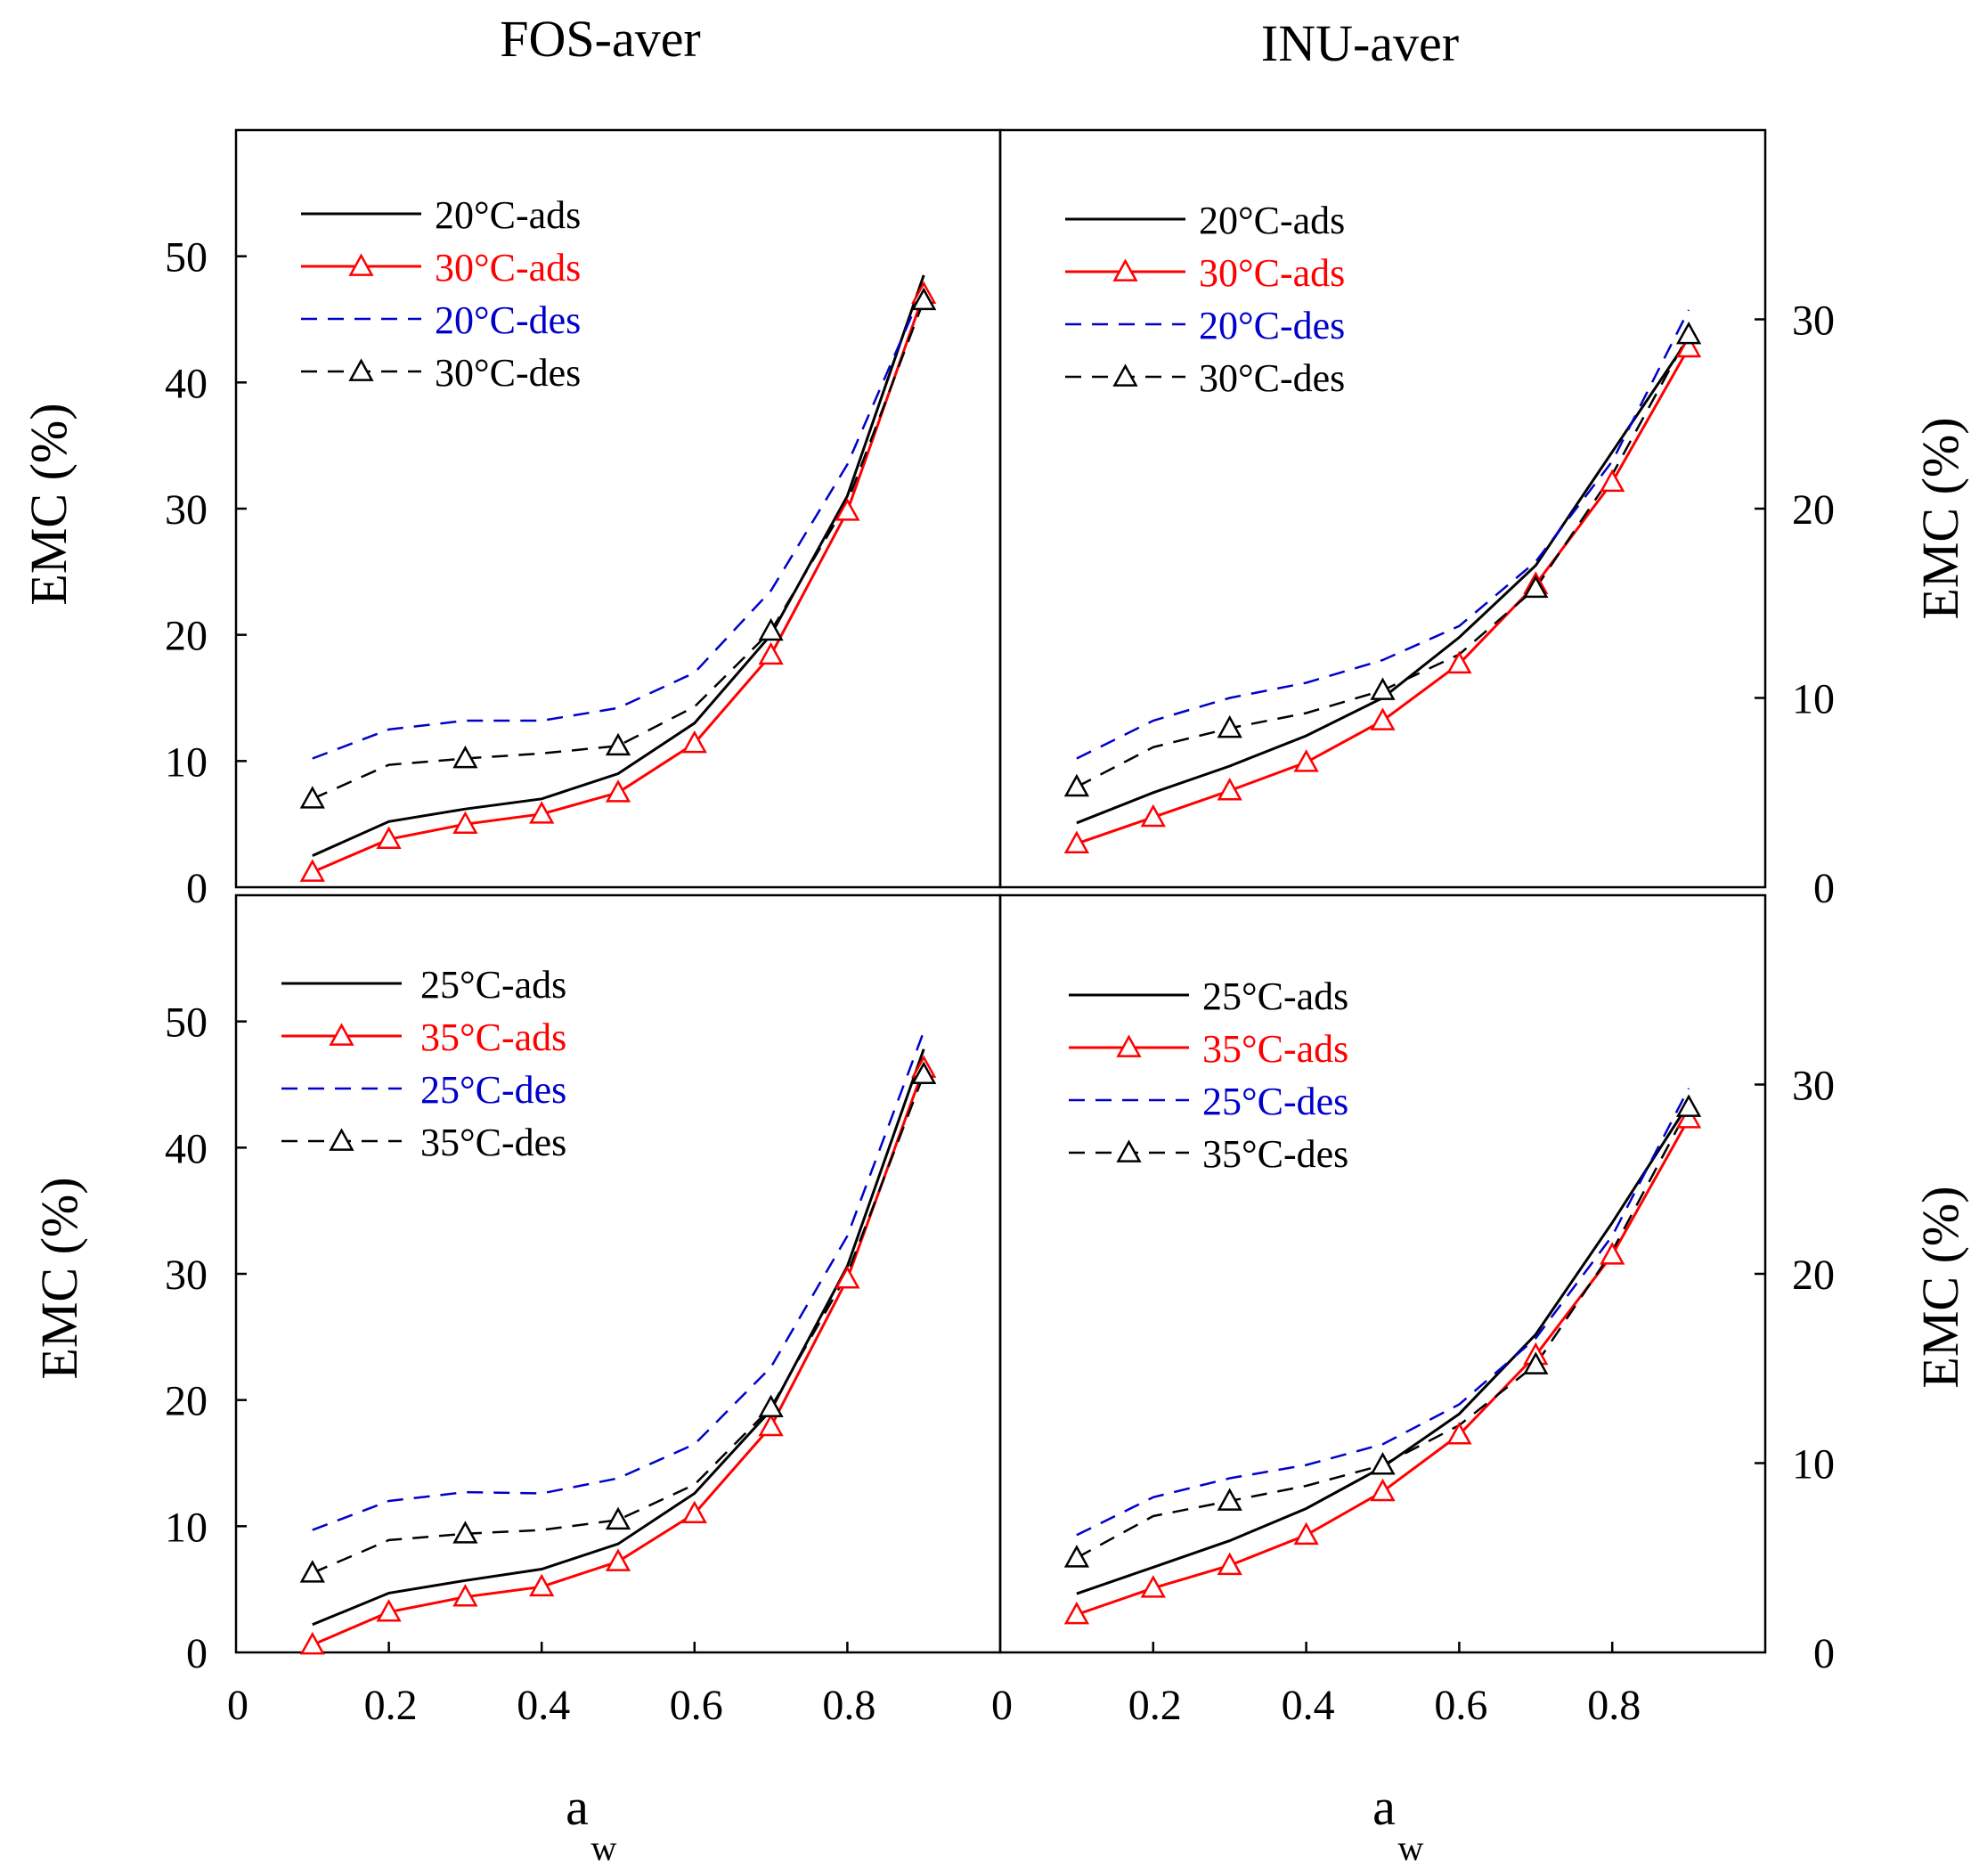 The height and width of the screenshot is (1876, 1979). Describe the element at coordinates (1460, 1705) in the screenshot. I see `x-tick-label: 0.6` at that location.